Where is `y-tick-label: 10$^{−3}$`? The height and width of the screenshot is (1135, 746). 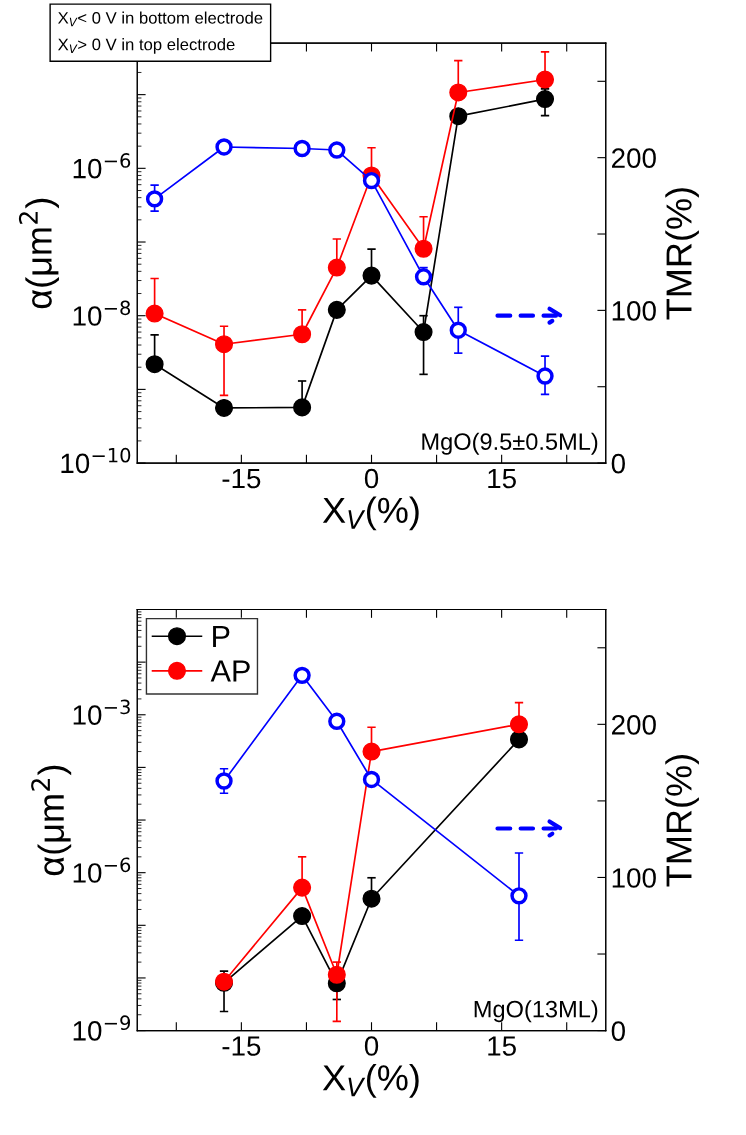
y-tick-label: 10$^{−3}$ is located at coordinates (101, 712).